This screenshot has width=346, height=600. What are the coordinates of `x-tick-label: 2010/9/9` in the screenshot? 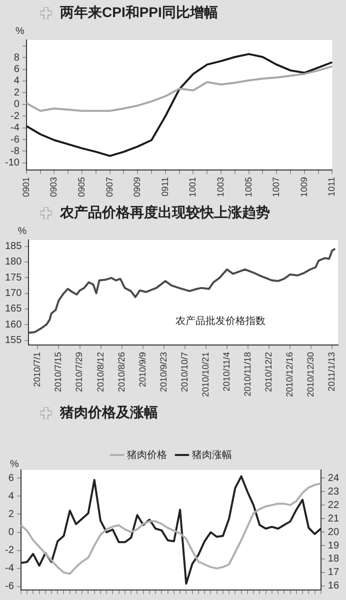 It's located at (142, 370).